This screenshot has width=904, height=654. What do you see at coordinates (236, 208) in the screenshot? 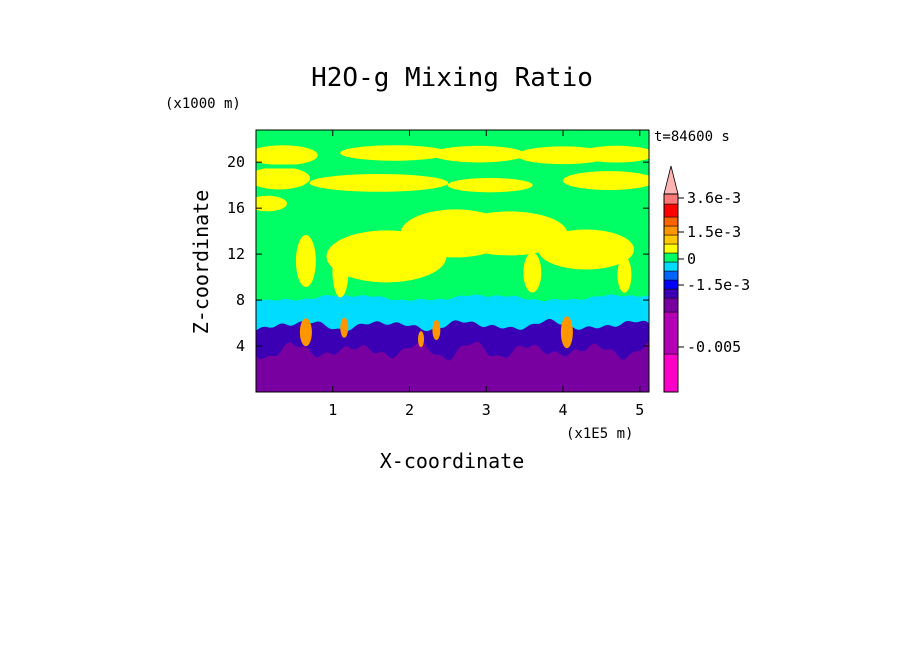
I see `y-tick-label: 16` at bounding box center [236, 208].